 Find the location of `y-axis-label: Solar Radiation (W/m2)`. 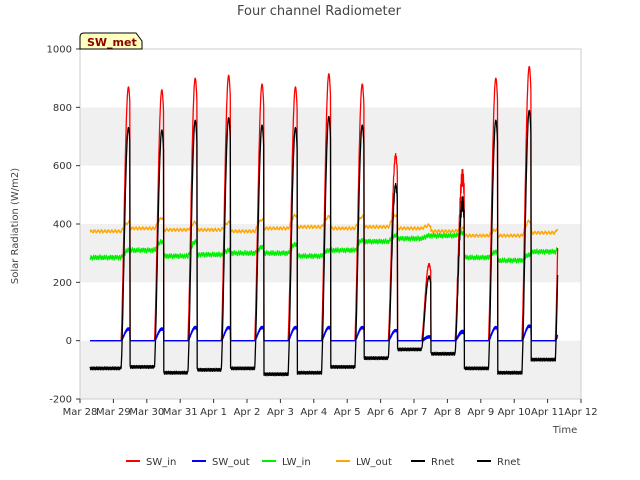

y-axis-label: Solar Radiation (W/m2) is located at coordinates (15, 226).